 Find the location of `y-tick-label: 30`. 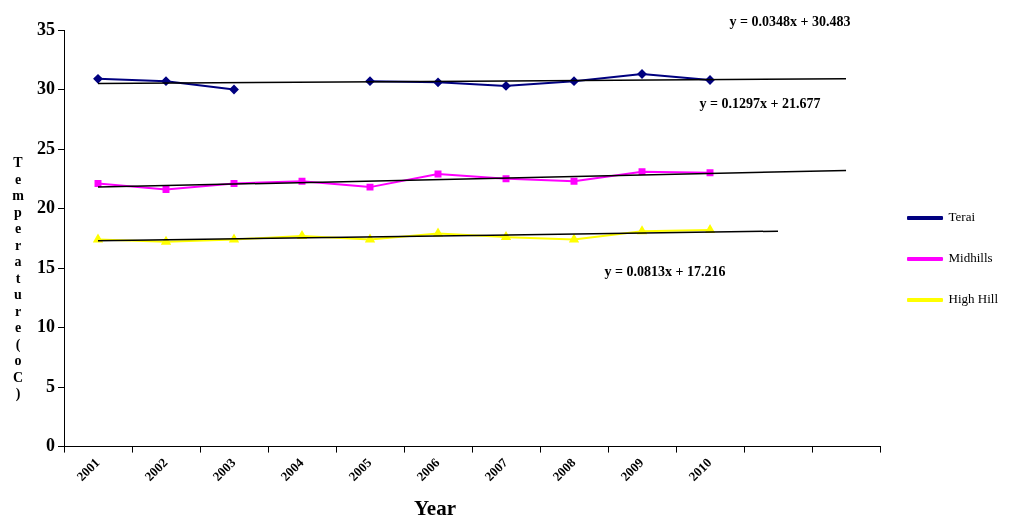

y-tick-label: 30 is located at coordinates (46, 88).